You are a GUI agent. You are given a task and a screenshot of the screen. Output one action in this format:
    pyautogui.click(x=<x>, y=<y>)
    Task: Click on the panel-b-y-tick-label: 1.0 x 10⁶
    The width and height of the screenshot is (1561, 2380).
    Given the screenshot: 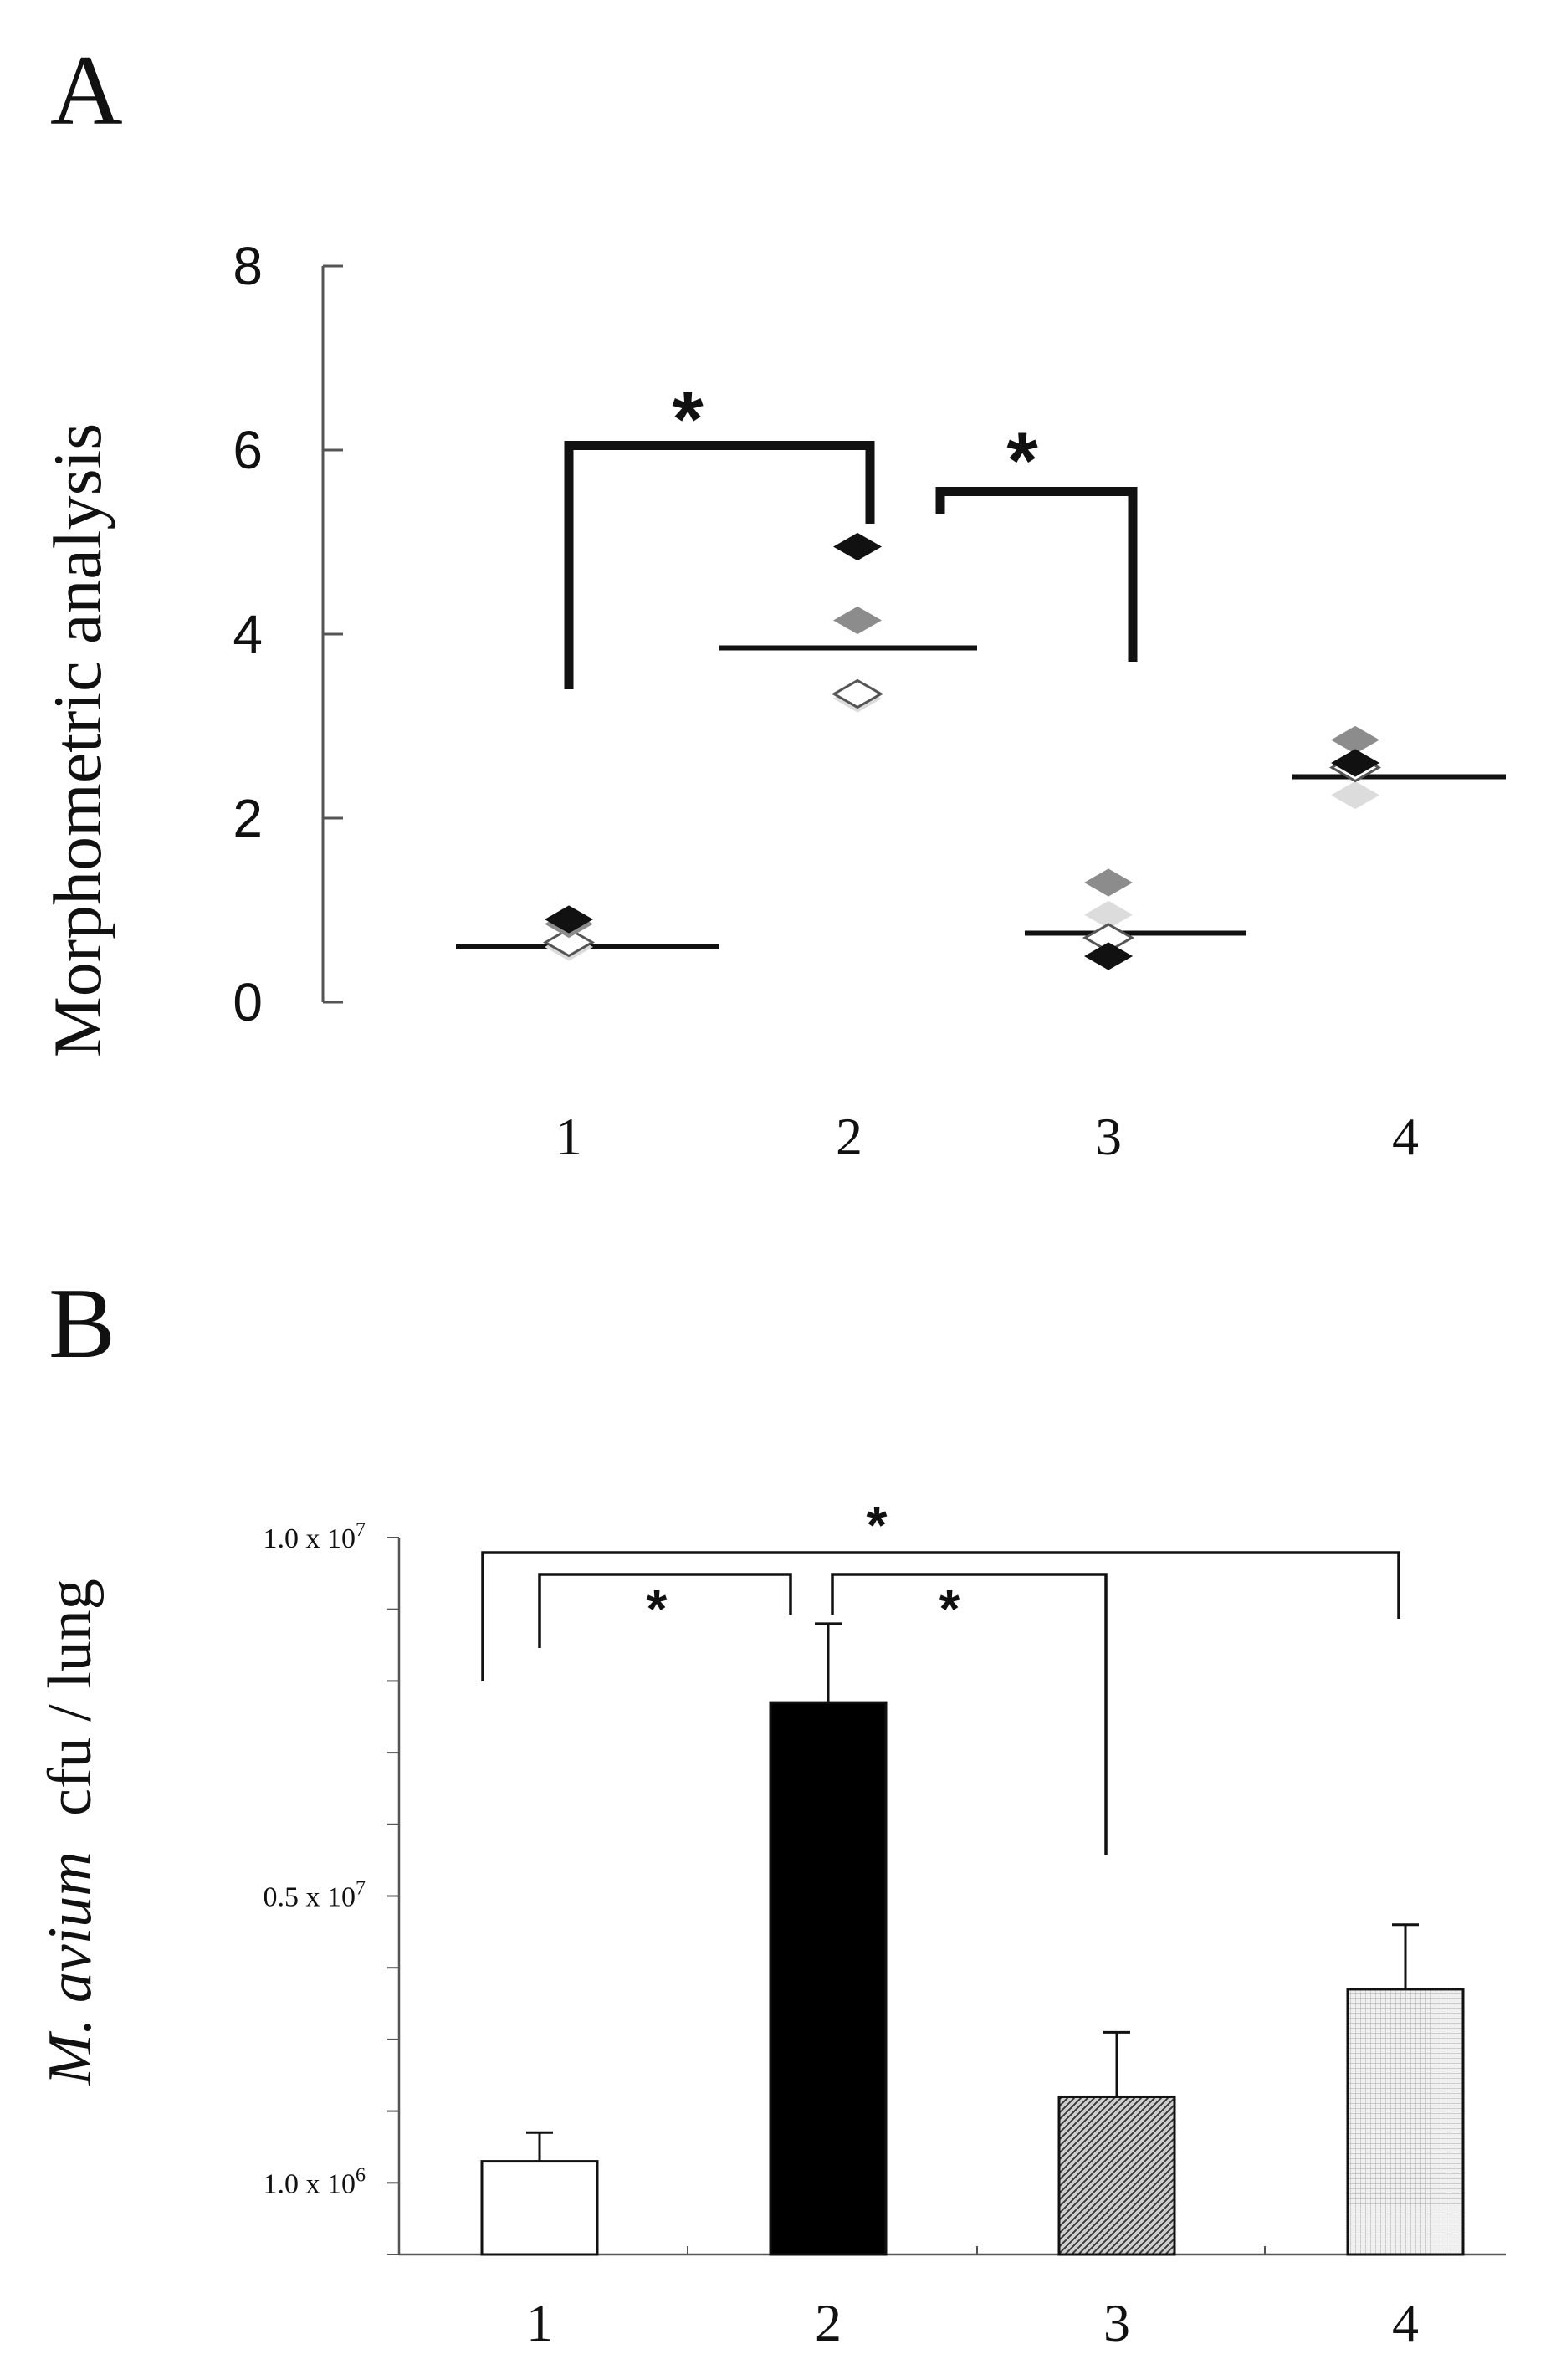 What is the action you would take?
    pyautogui.click(x=315, y=2181)
    